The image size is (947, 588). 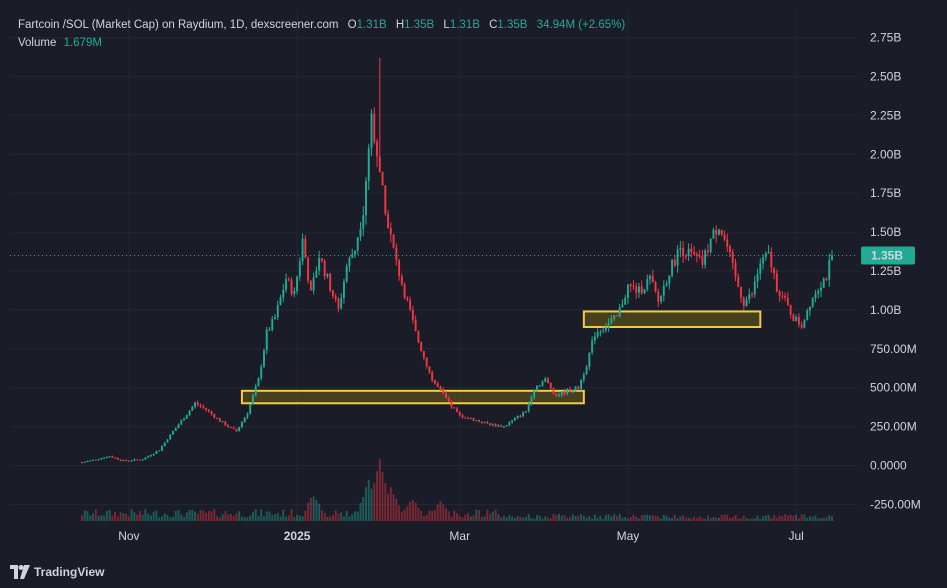 What do you see at coordinates (400, 25) in the screenshot?
I see `high-label: H` at bounding box center [400, 25].